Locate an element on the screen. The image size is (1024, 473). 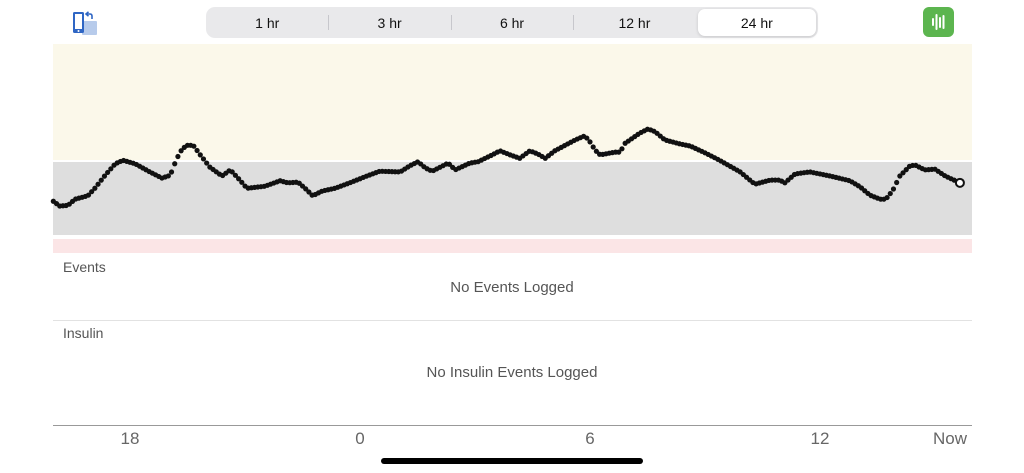
x-axis is located at coordinates (512, 425).